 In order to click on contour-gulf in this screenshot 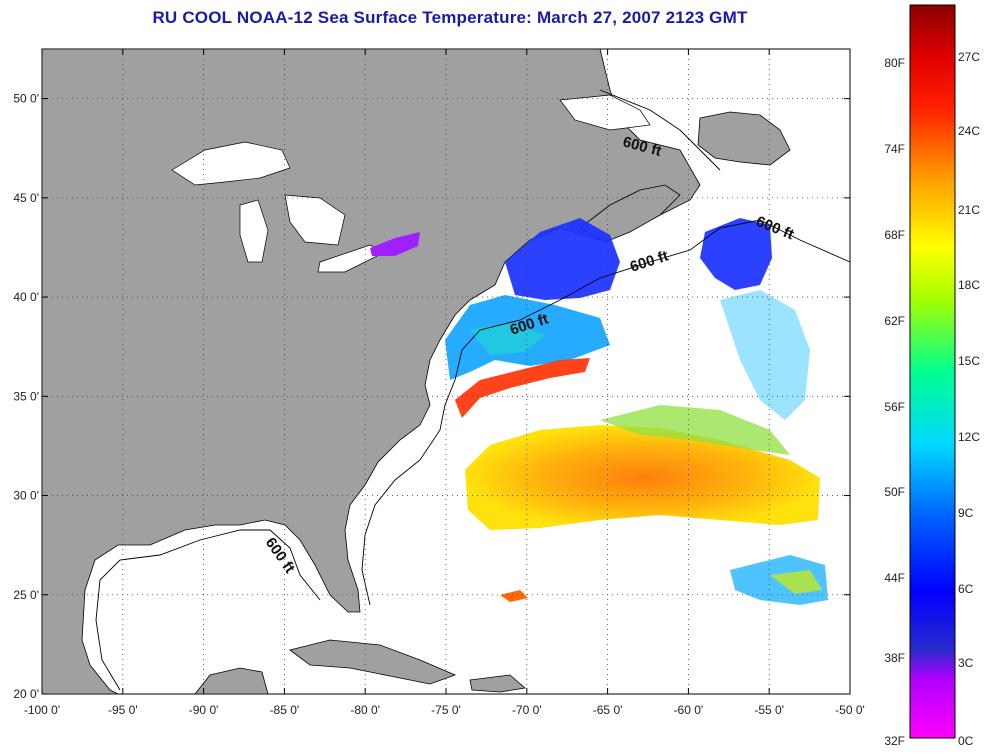, I will do `click(208, 610)`.